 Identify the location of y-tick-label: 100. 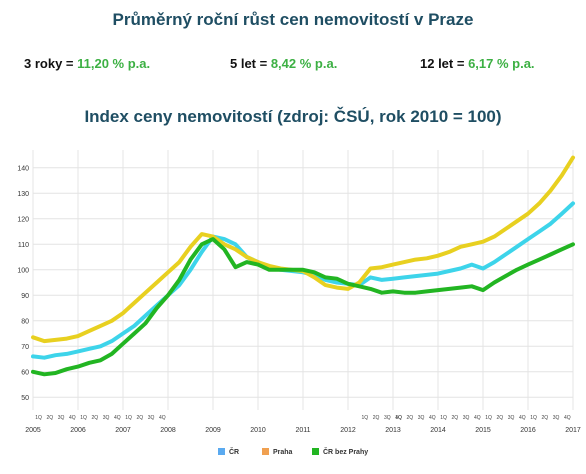
(23, 270).